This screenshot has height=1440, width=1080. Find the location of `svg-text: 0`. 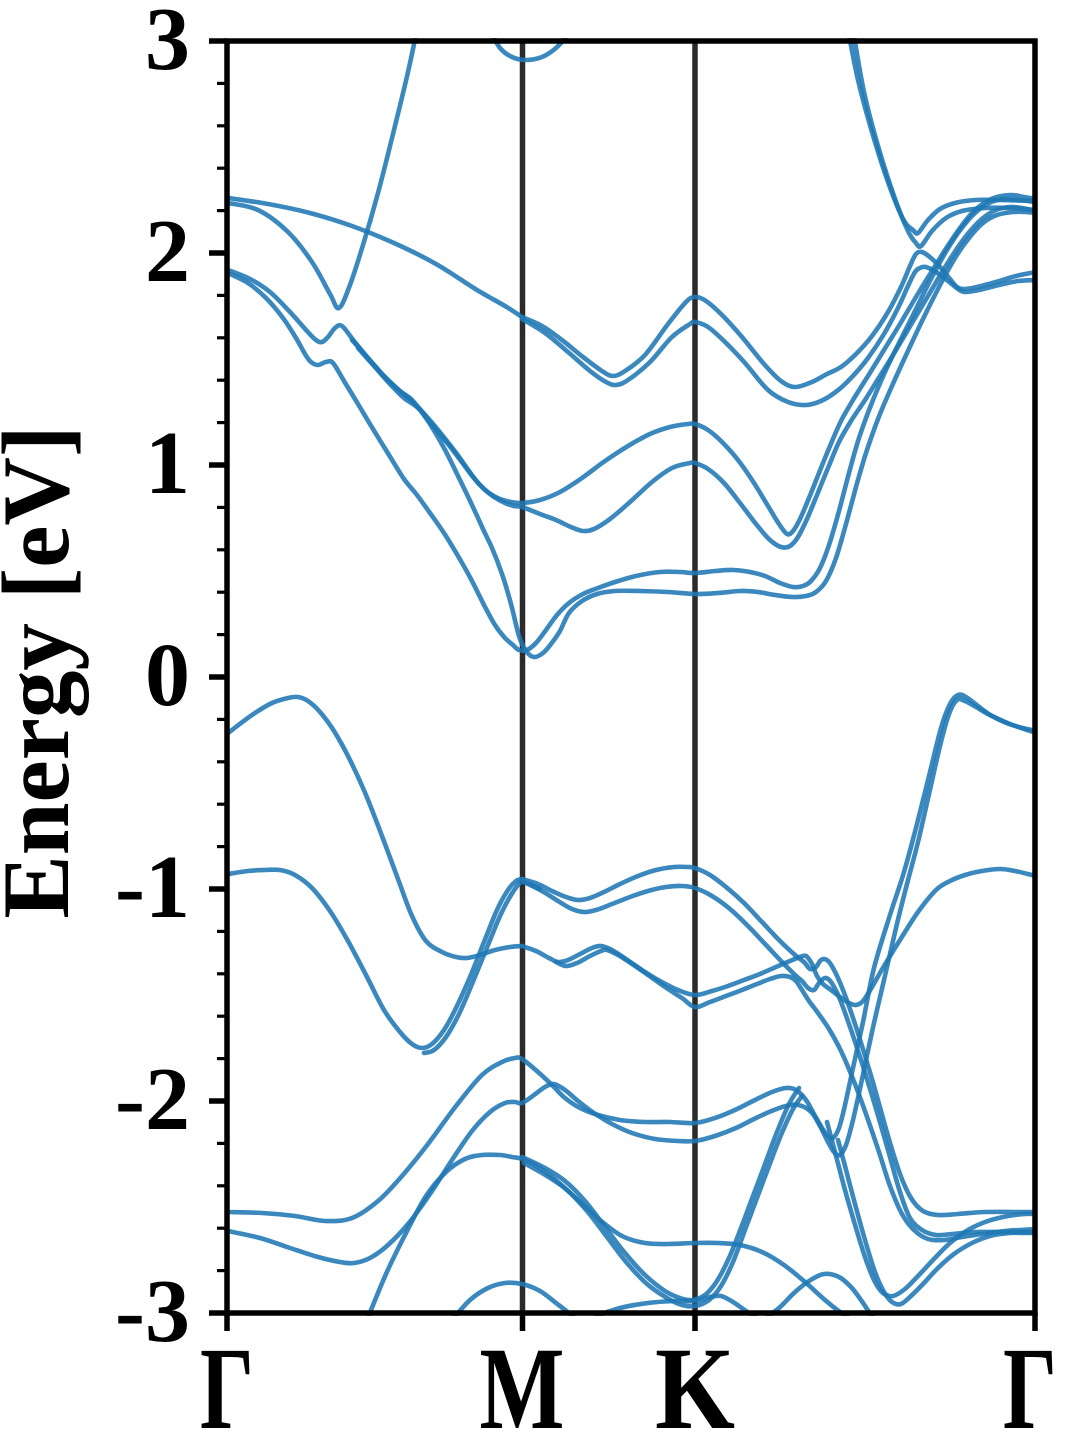

svg-text: 0 is located at coordinates (167, 675).